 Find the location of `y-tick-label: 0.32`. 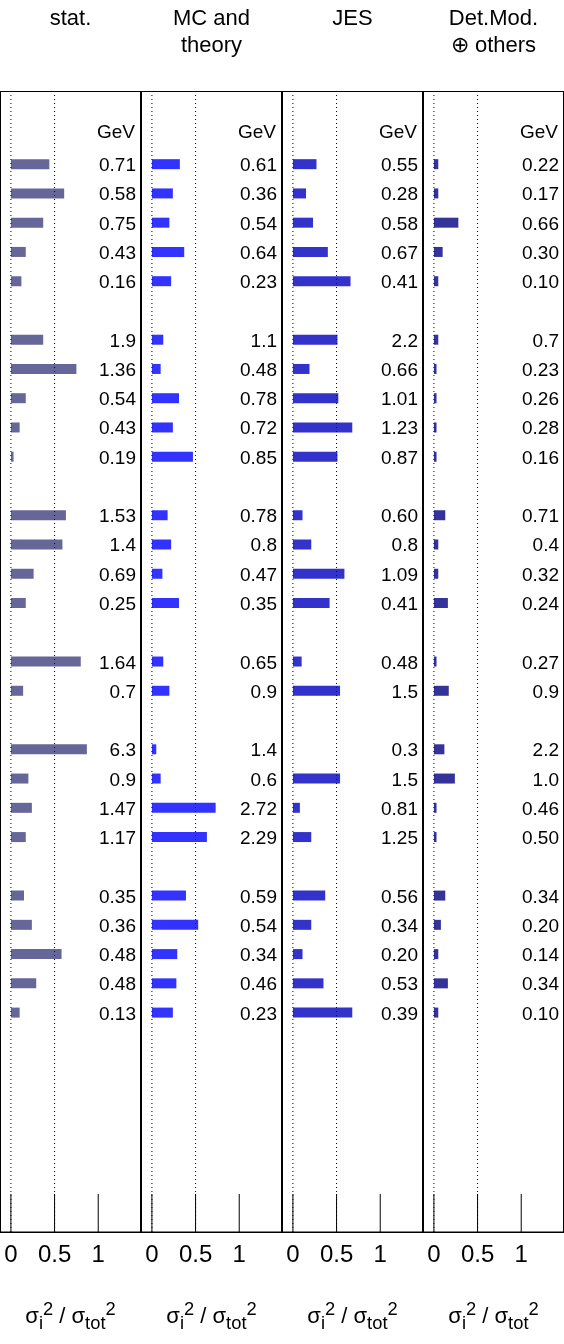

y-tick-label: 0.32 is located at coordinates (540, 574).